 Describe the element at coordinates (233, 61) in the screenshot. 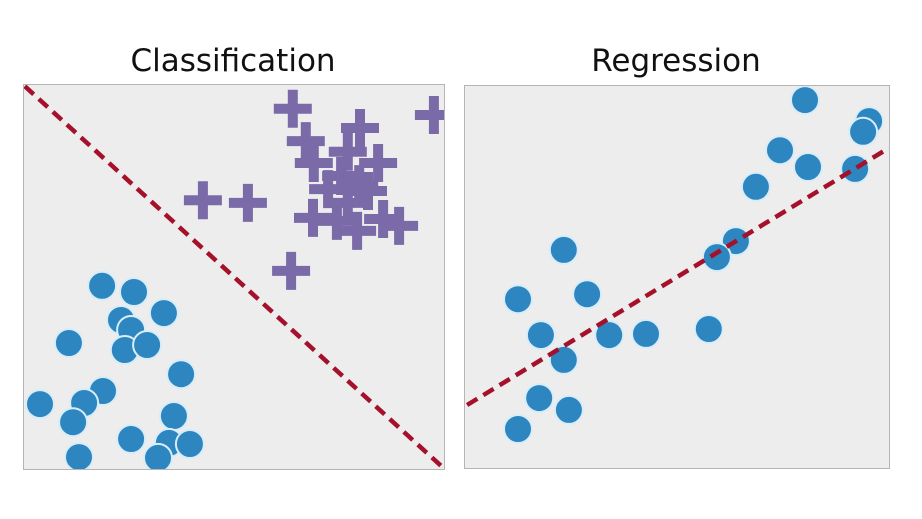

I see `classification-title: Classification` at that location.